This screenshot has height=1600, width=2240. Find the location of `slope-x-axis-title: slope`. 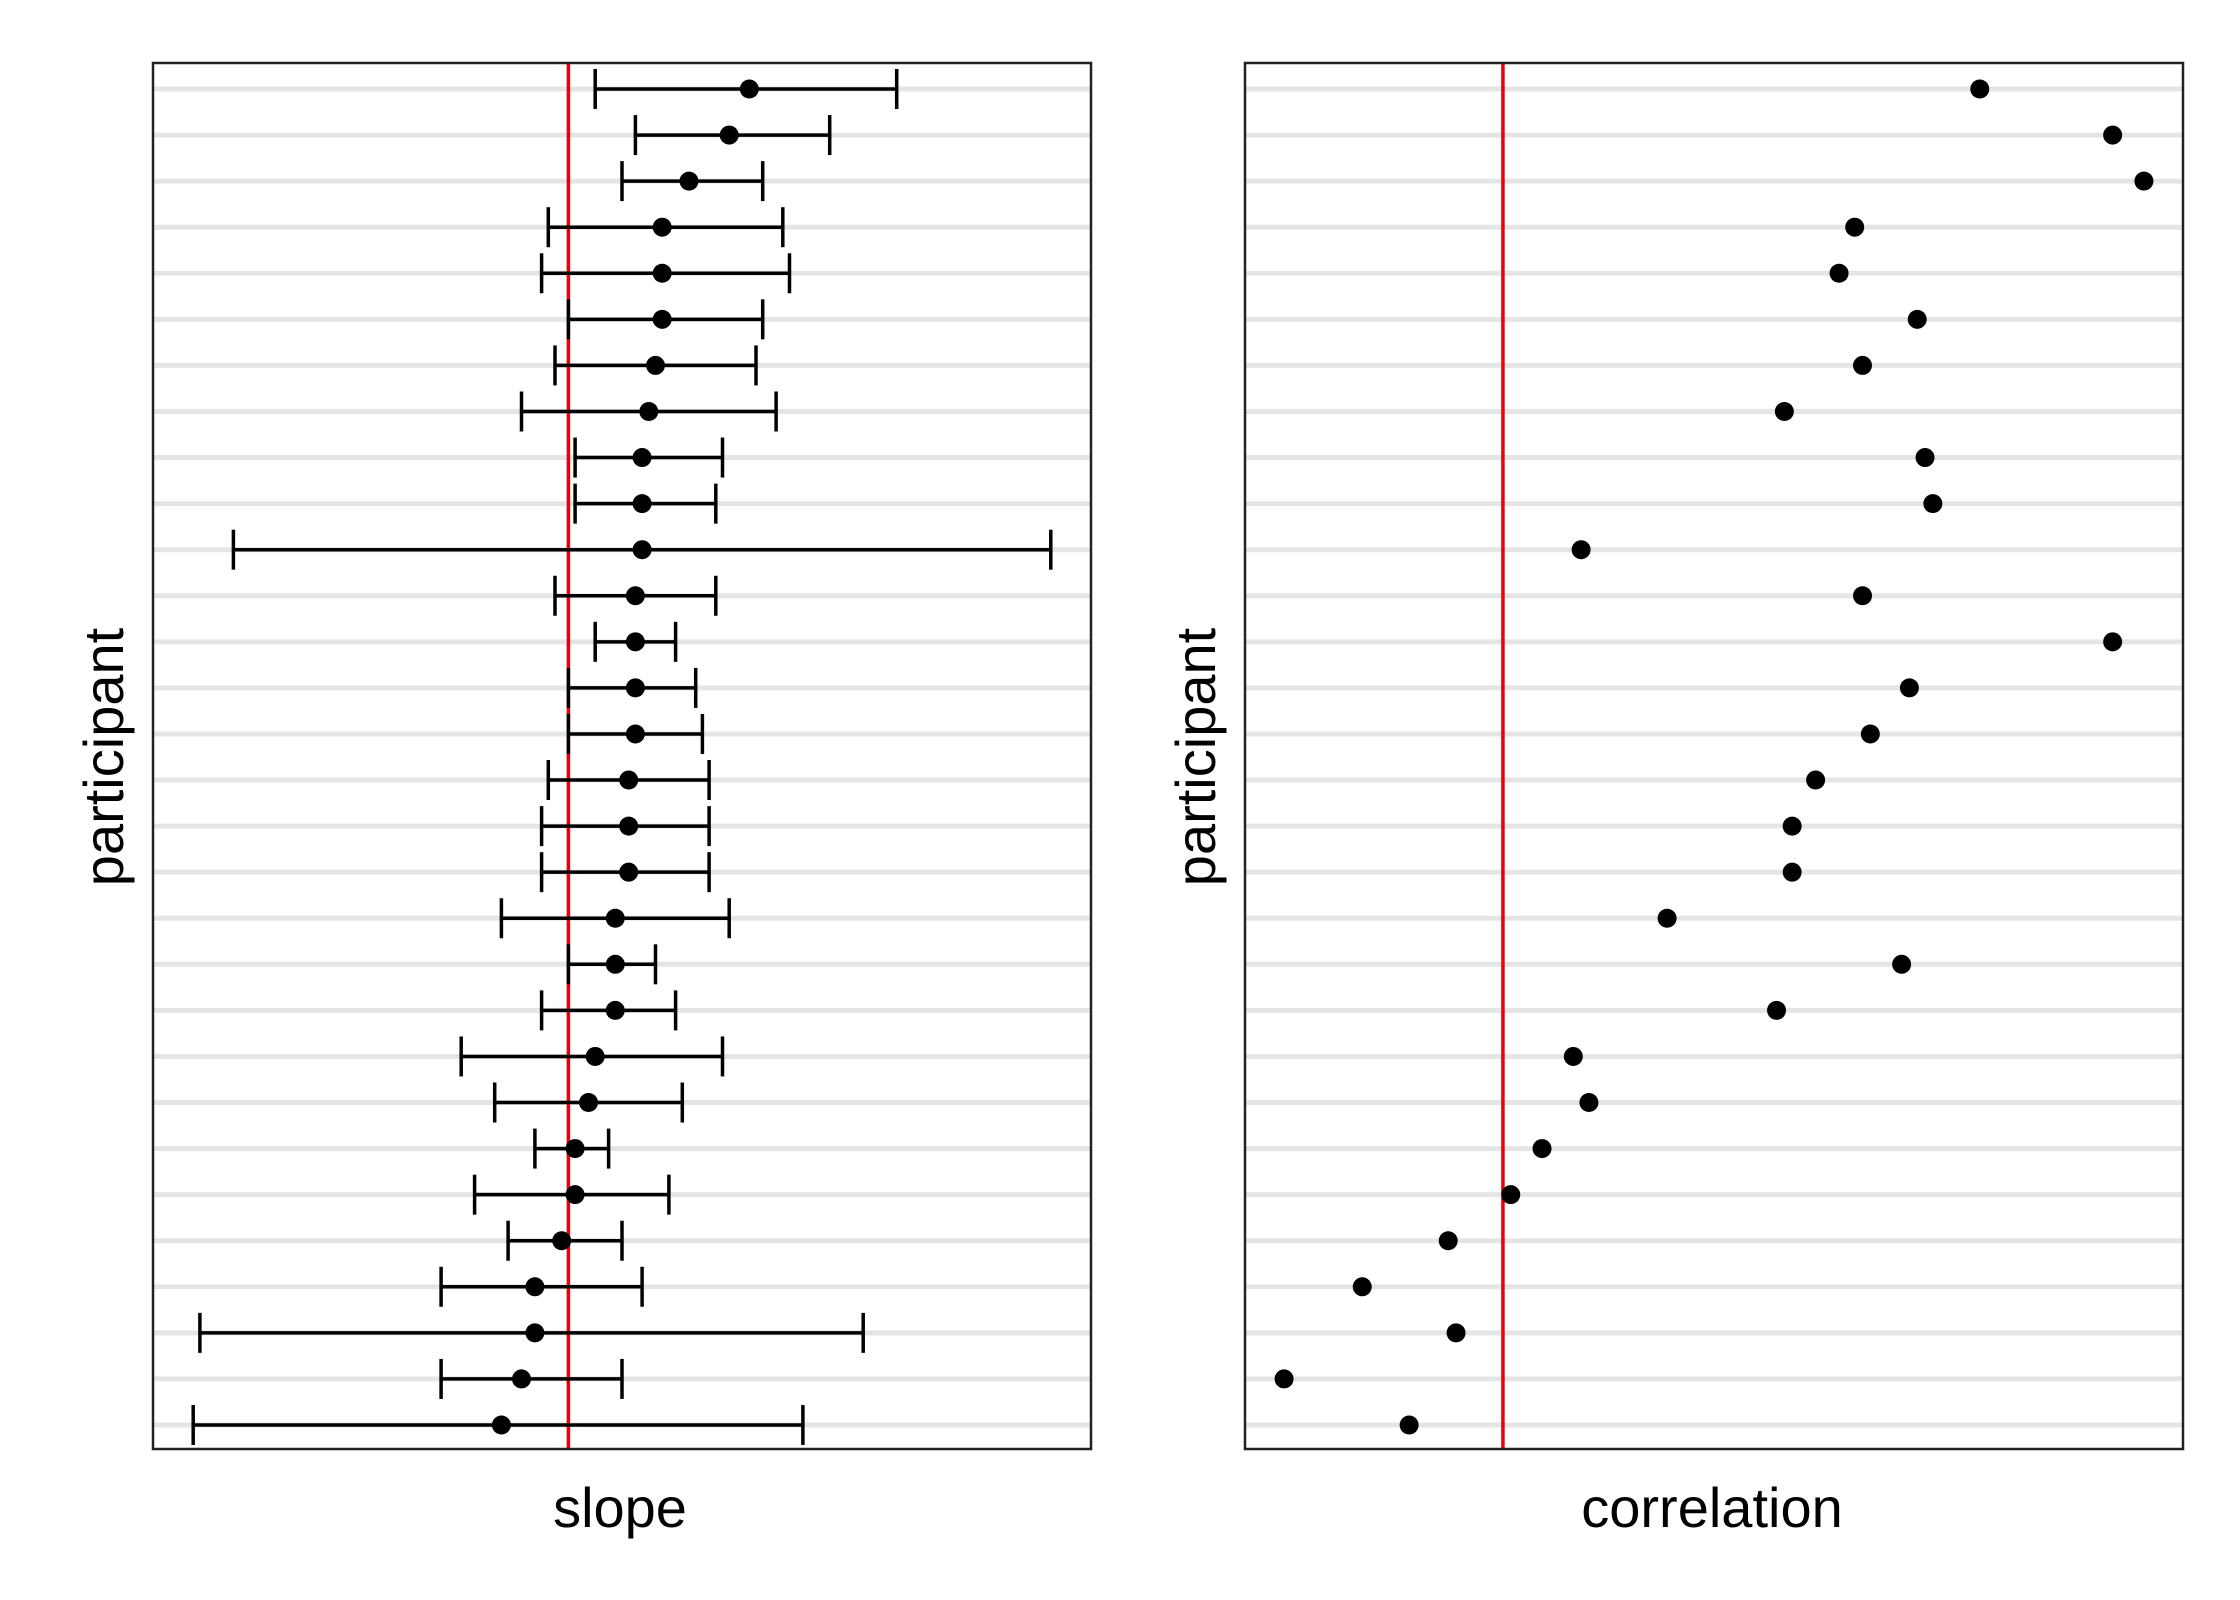

slope-x-axis-title: slope is located at coordinates (620, 1507).